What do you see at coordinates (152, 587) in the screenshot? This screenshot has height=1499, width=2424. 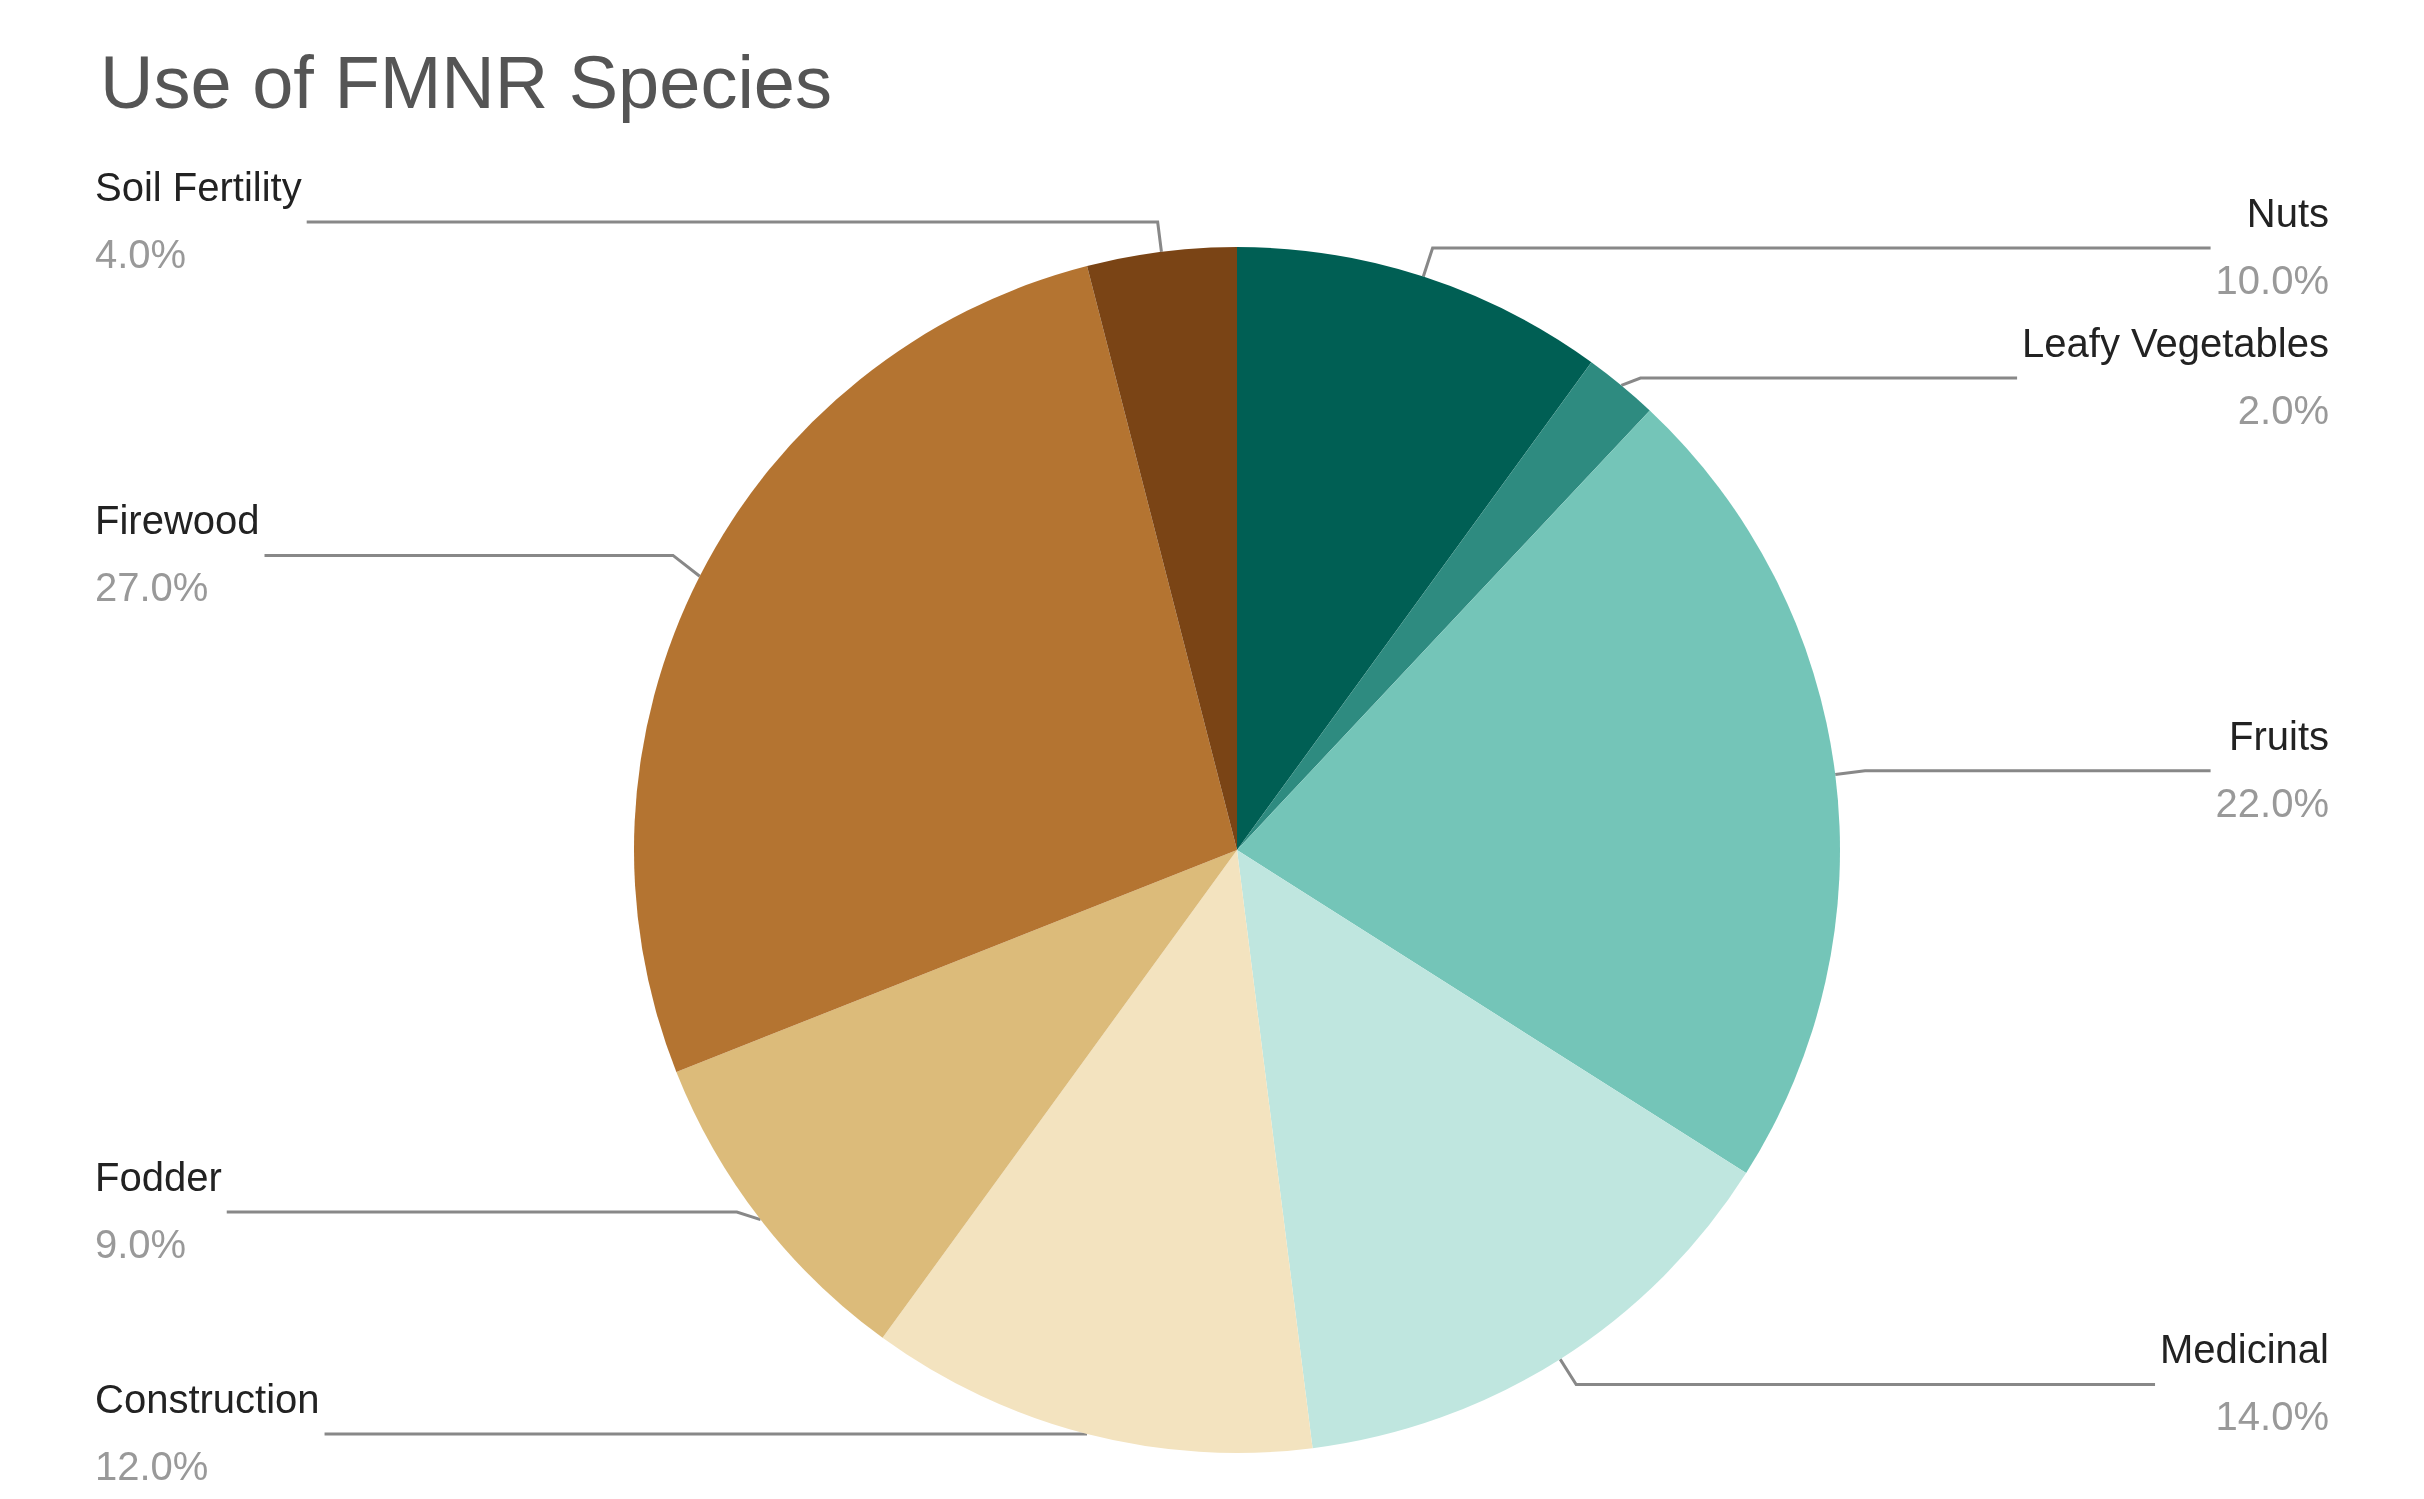 I see `data-label: 27.0%` at bounding box center [152, 587].